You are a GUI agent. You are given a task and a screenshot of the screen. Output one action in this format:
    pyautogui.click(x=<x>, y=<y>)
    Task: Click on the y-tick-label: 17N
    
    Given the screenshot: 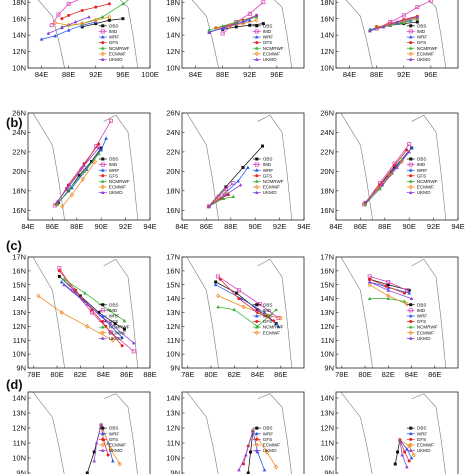 What is the action you would take?
    pyautogui.click(x=173, y=257)
    